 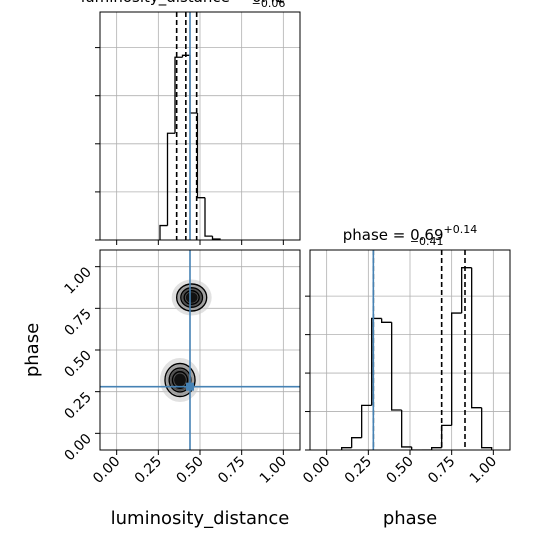 I want to click on panel-title: phase = 0.69+0.14 −0.41, so click(x=410, y=235).